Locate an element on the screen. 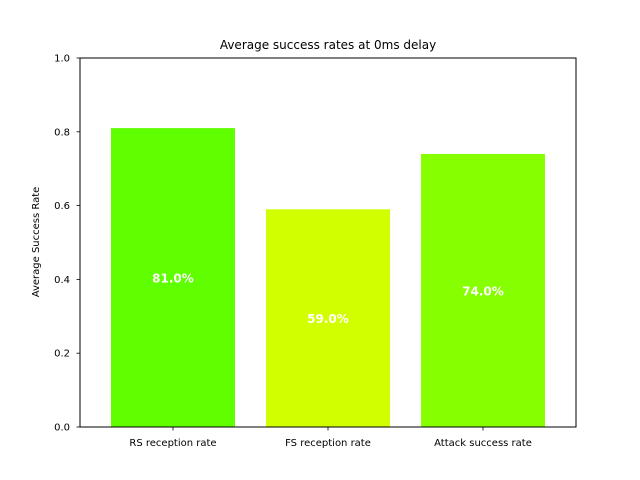 The height and width of the screenshot is (480, 640). y-tick-label: 0.6 is located at coordinates (62, 206).